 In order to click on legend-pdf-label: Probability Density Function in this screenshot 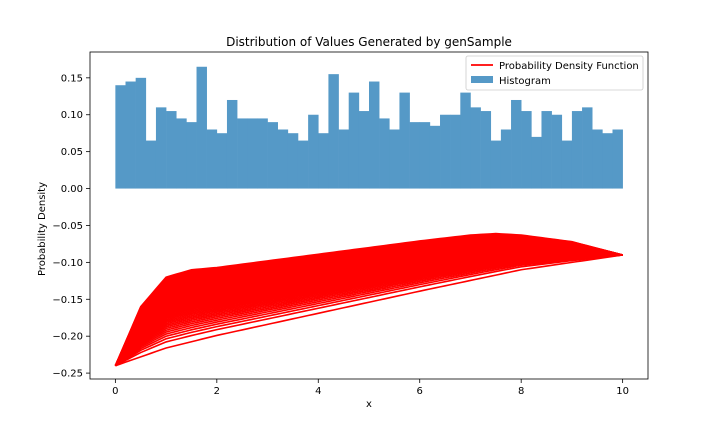, I will do `click(569, 66)`.